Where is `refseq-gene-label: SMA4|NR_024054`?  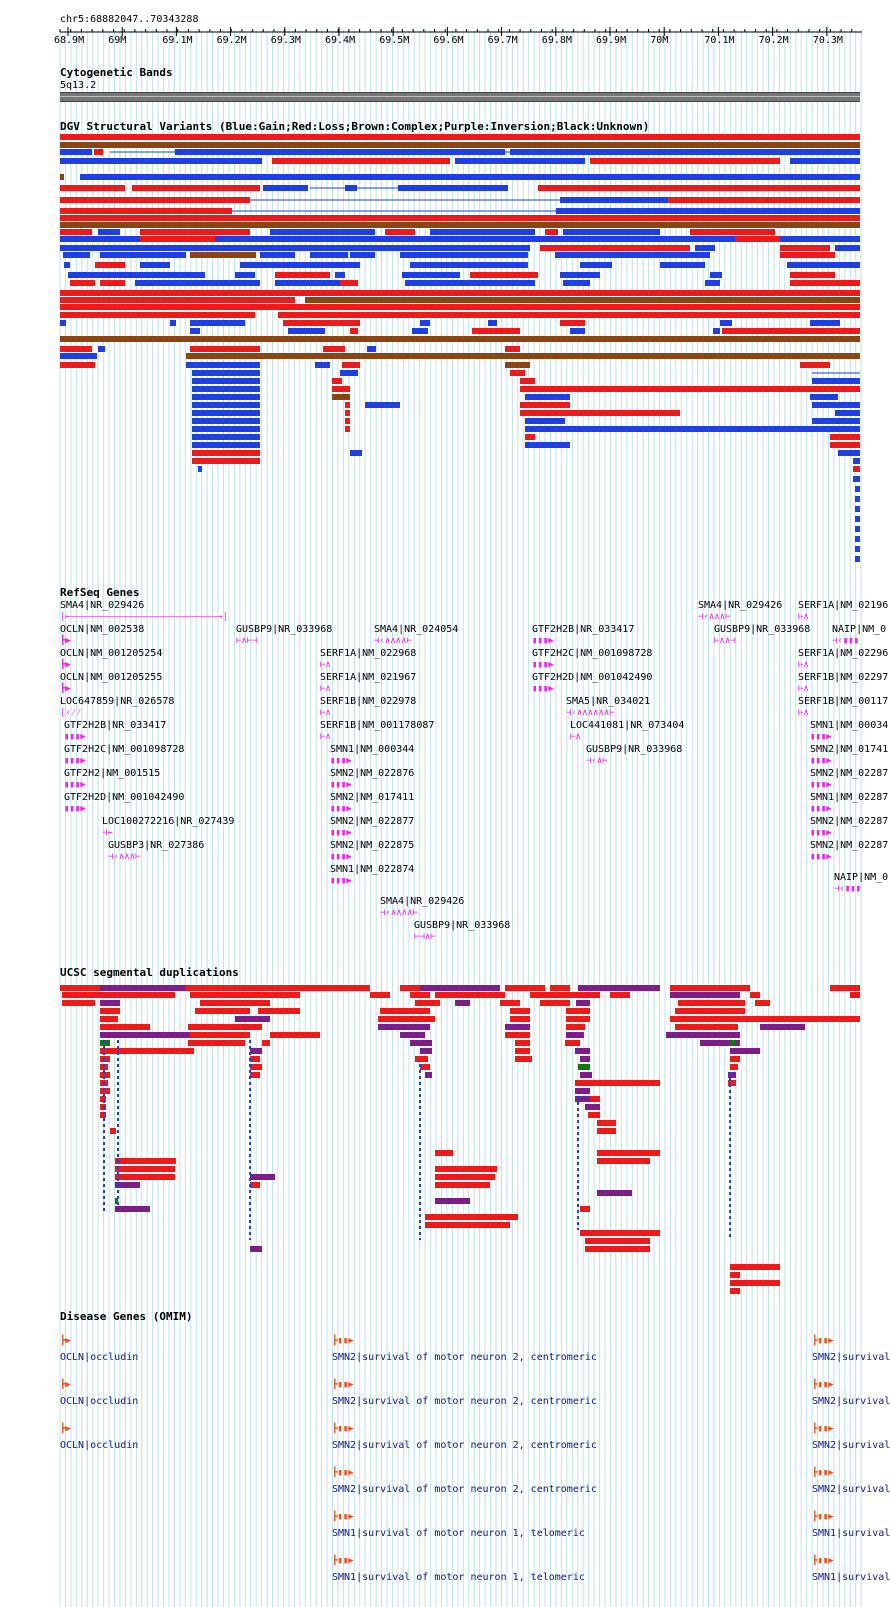 refseq-gene-label: SMA4|NR_024054 is located at coordinates (416, 629).